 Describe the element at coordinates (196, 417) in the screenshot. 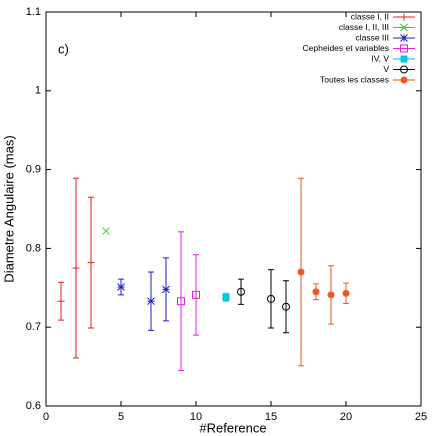

I see `x-tick-label: 10` at that location.